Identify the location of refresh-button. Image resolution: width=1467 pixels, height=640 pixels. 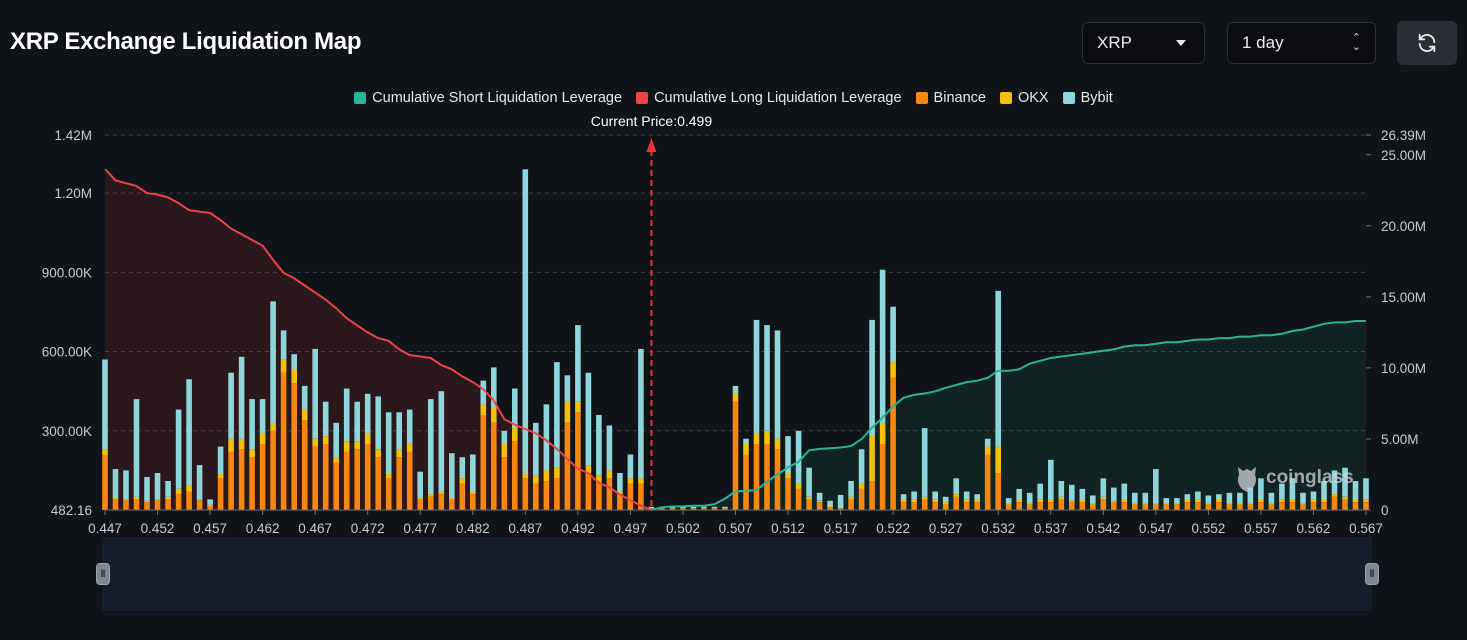
(1427, 43).